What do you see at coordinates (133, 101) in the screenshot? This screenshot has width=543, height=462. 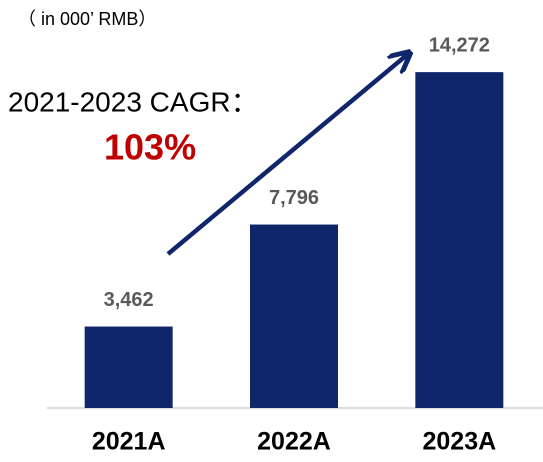 I see `cagr-label: 2021-2023 CAGR：` at bounding box center [133, 101].